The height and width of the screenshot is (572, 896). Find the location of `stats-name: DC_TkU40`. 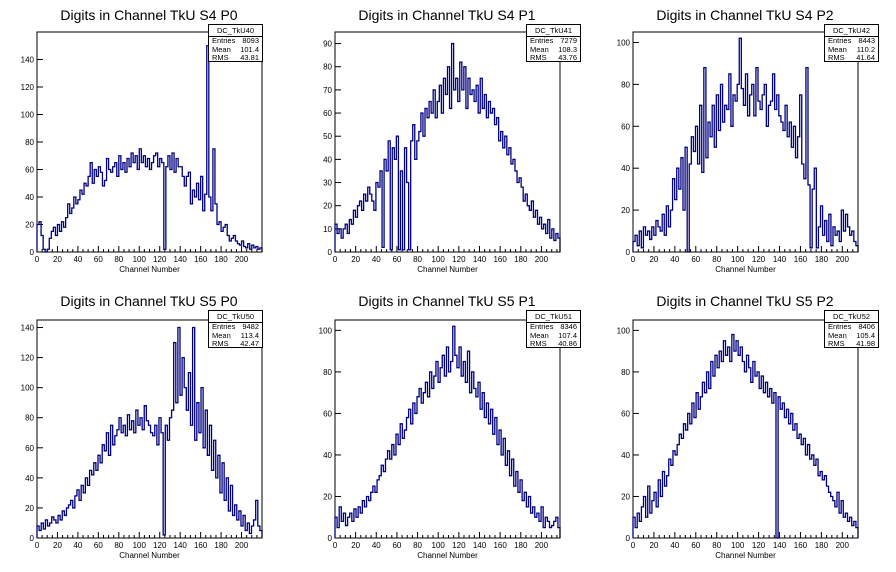

stats-name: DC_TkU40 is located at coordinates (235, 31).